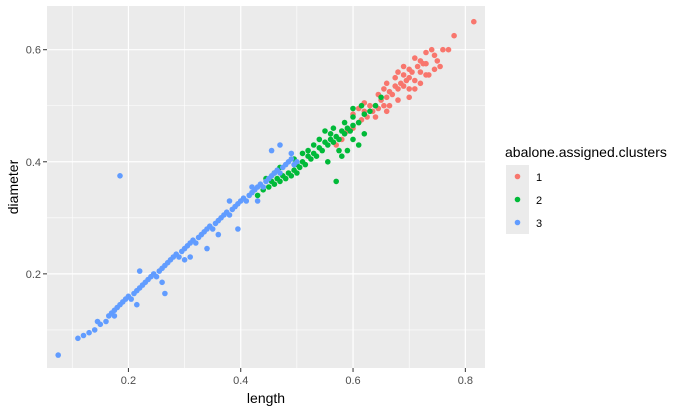 The width and height of the screenshot is (689, 418). Describe the element at coordinates (539, 224) in the screenshot. I see `legend-entry-label: 3` at that location.